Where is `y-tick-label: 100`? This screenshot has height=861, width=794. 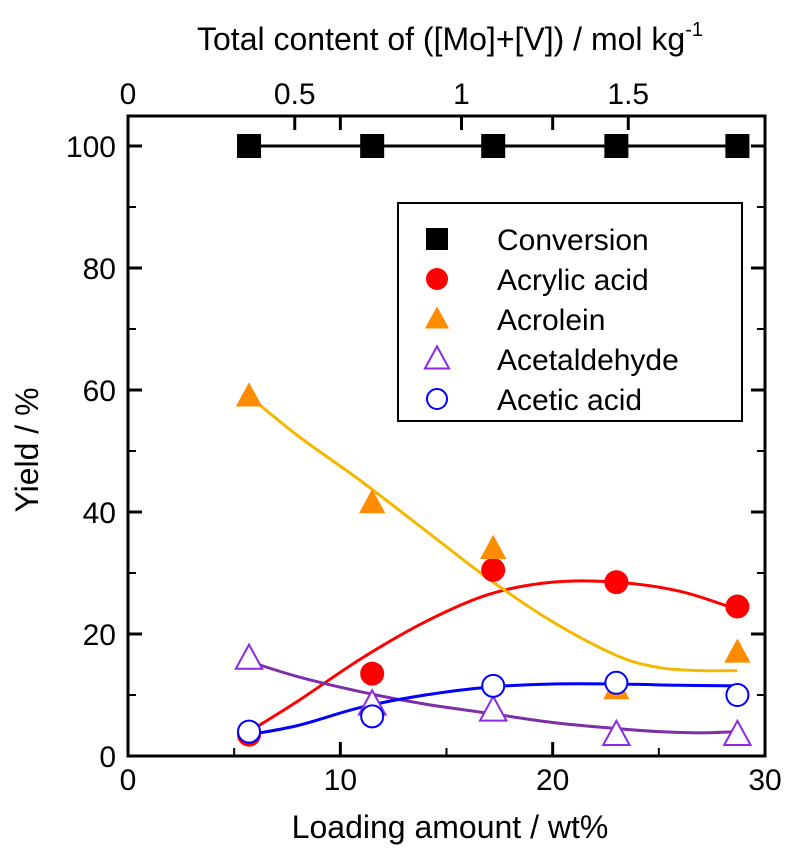
y-tick-label: 100 is located at coordinates (91, 147).